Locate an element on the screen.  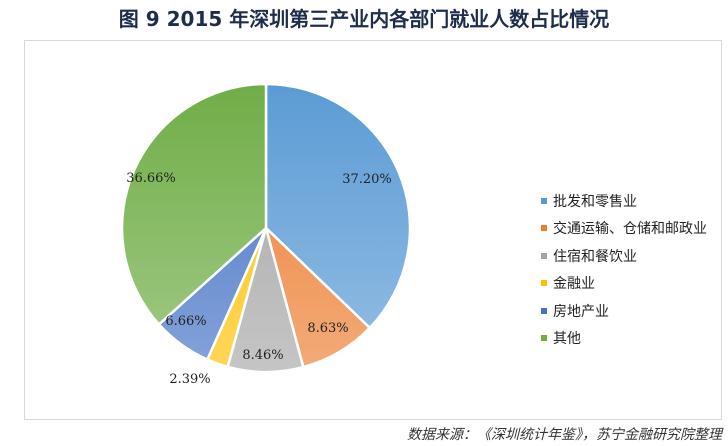
legend-label: 批发和零售业 is located at coordinates (595, 201).